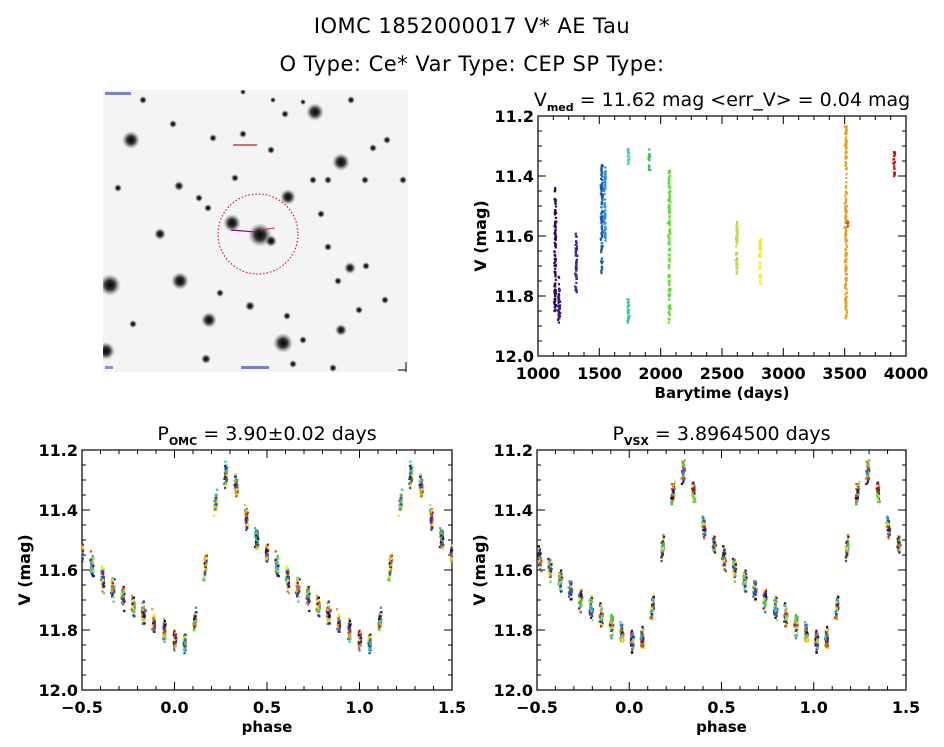  I want to click on object-title: IOMC 1852000017 V* AE Tau, so click(472, 26).